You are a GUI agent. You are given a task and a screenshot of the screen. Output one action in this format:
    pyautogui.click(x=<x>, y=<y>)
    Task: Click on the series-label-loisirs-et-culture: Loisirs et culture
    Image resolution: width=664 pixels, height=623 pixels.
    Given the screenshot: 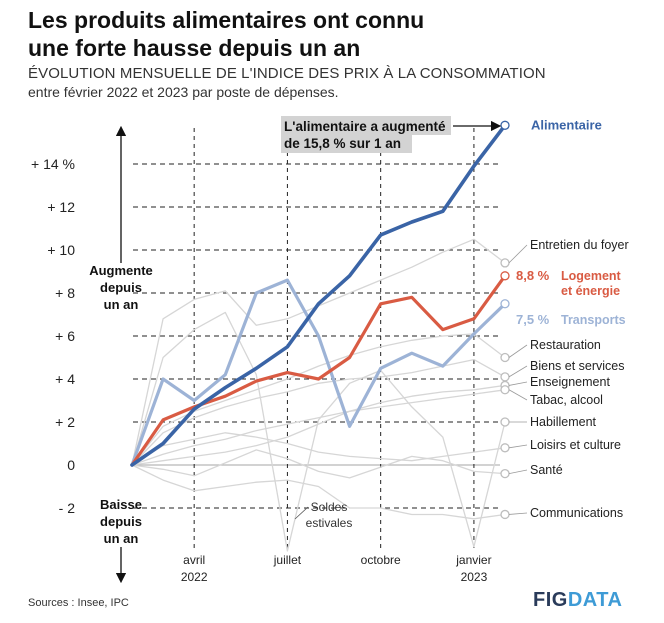 What is the action you would take?
    pyautogui.click(x=575, y=445)
    